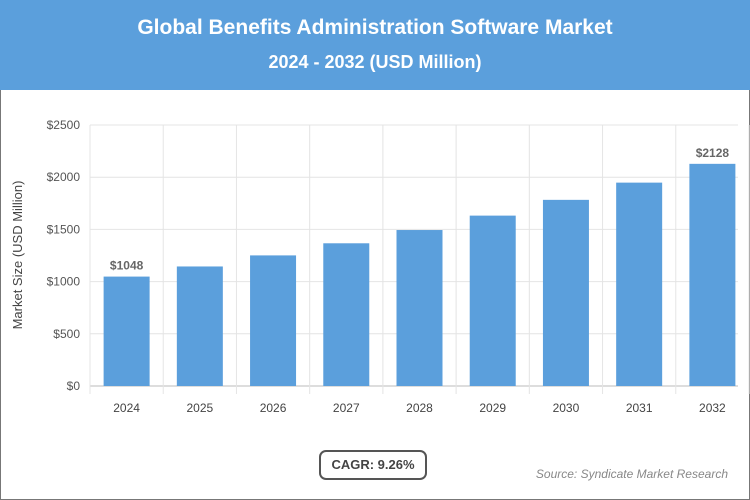 This screenshot has height=500, width=750. I want to click on y-tick-label: $2000, so click(64, 177).